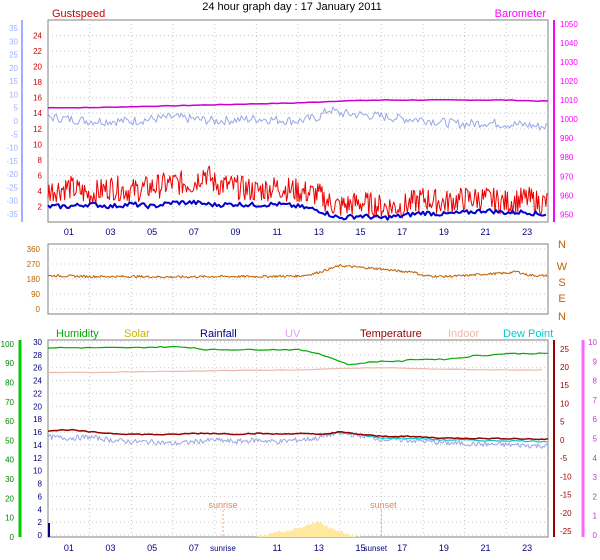 This screenshot has height=560, width=600. I want to click on panel1-gust-tick-label: 20, so click(37, 67).